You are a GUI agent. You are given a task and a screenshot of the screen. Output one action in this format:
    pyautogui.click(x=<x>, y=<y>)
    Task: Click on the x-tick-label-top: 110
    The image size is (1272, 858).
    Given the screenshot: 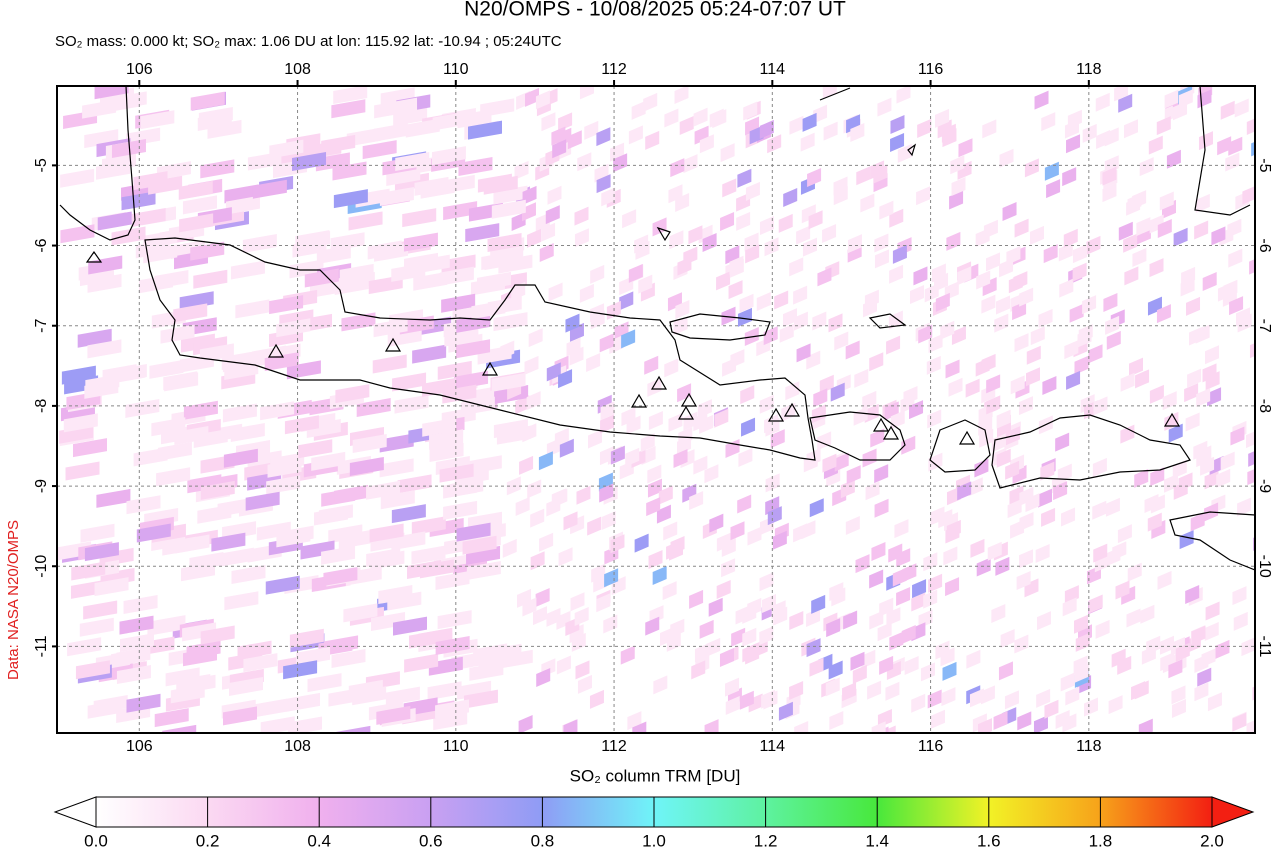 What is the action you would take?
    pyautogui.click(x=456, y=69)
    